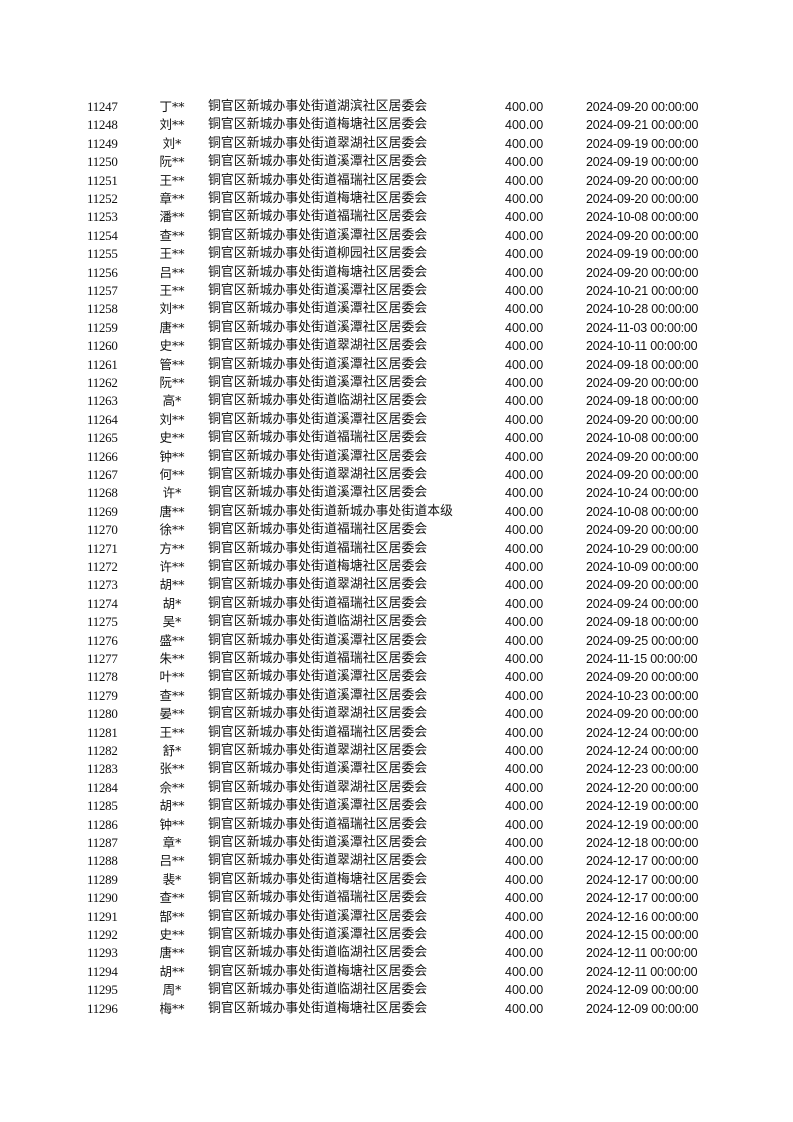 The width and height of the screenshot is (793, 1122). What do you see at coordinates (102, 824) in the screenshot?
I see `record-id: 11286` at bounding box center [102, 824].